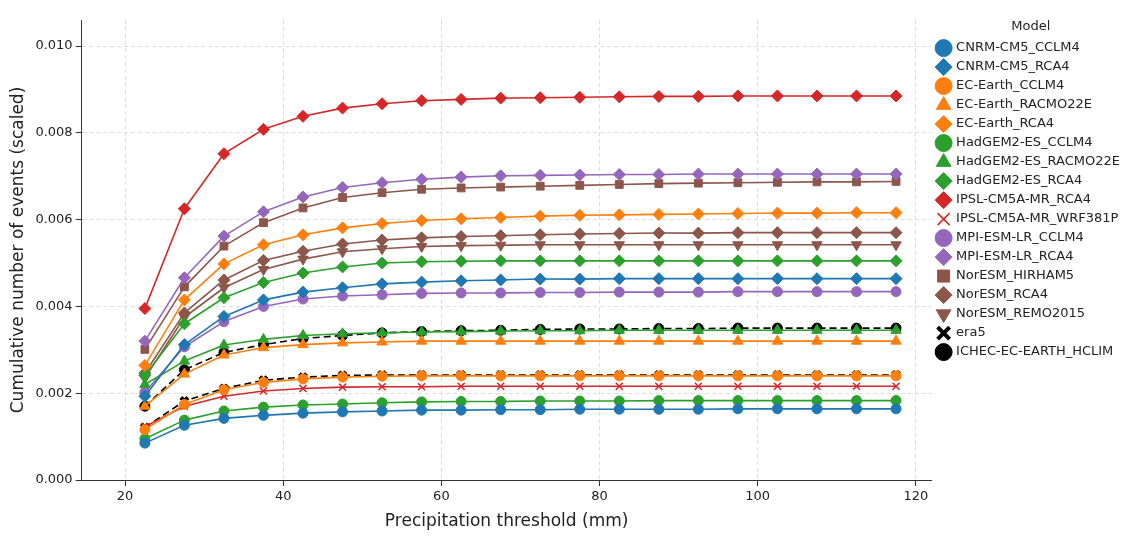  Describe the element at coordinates (1024, 142) in the screenshot. I see `legend-label: HadGEM2-ES_CCLM4` at that location.